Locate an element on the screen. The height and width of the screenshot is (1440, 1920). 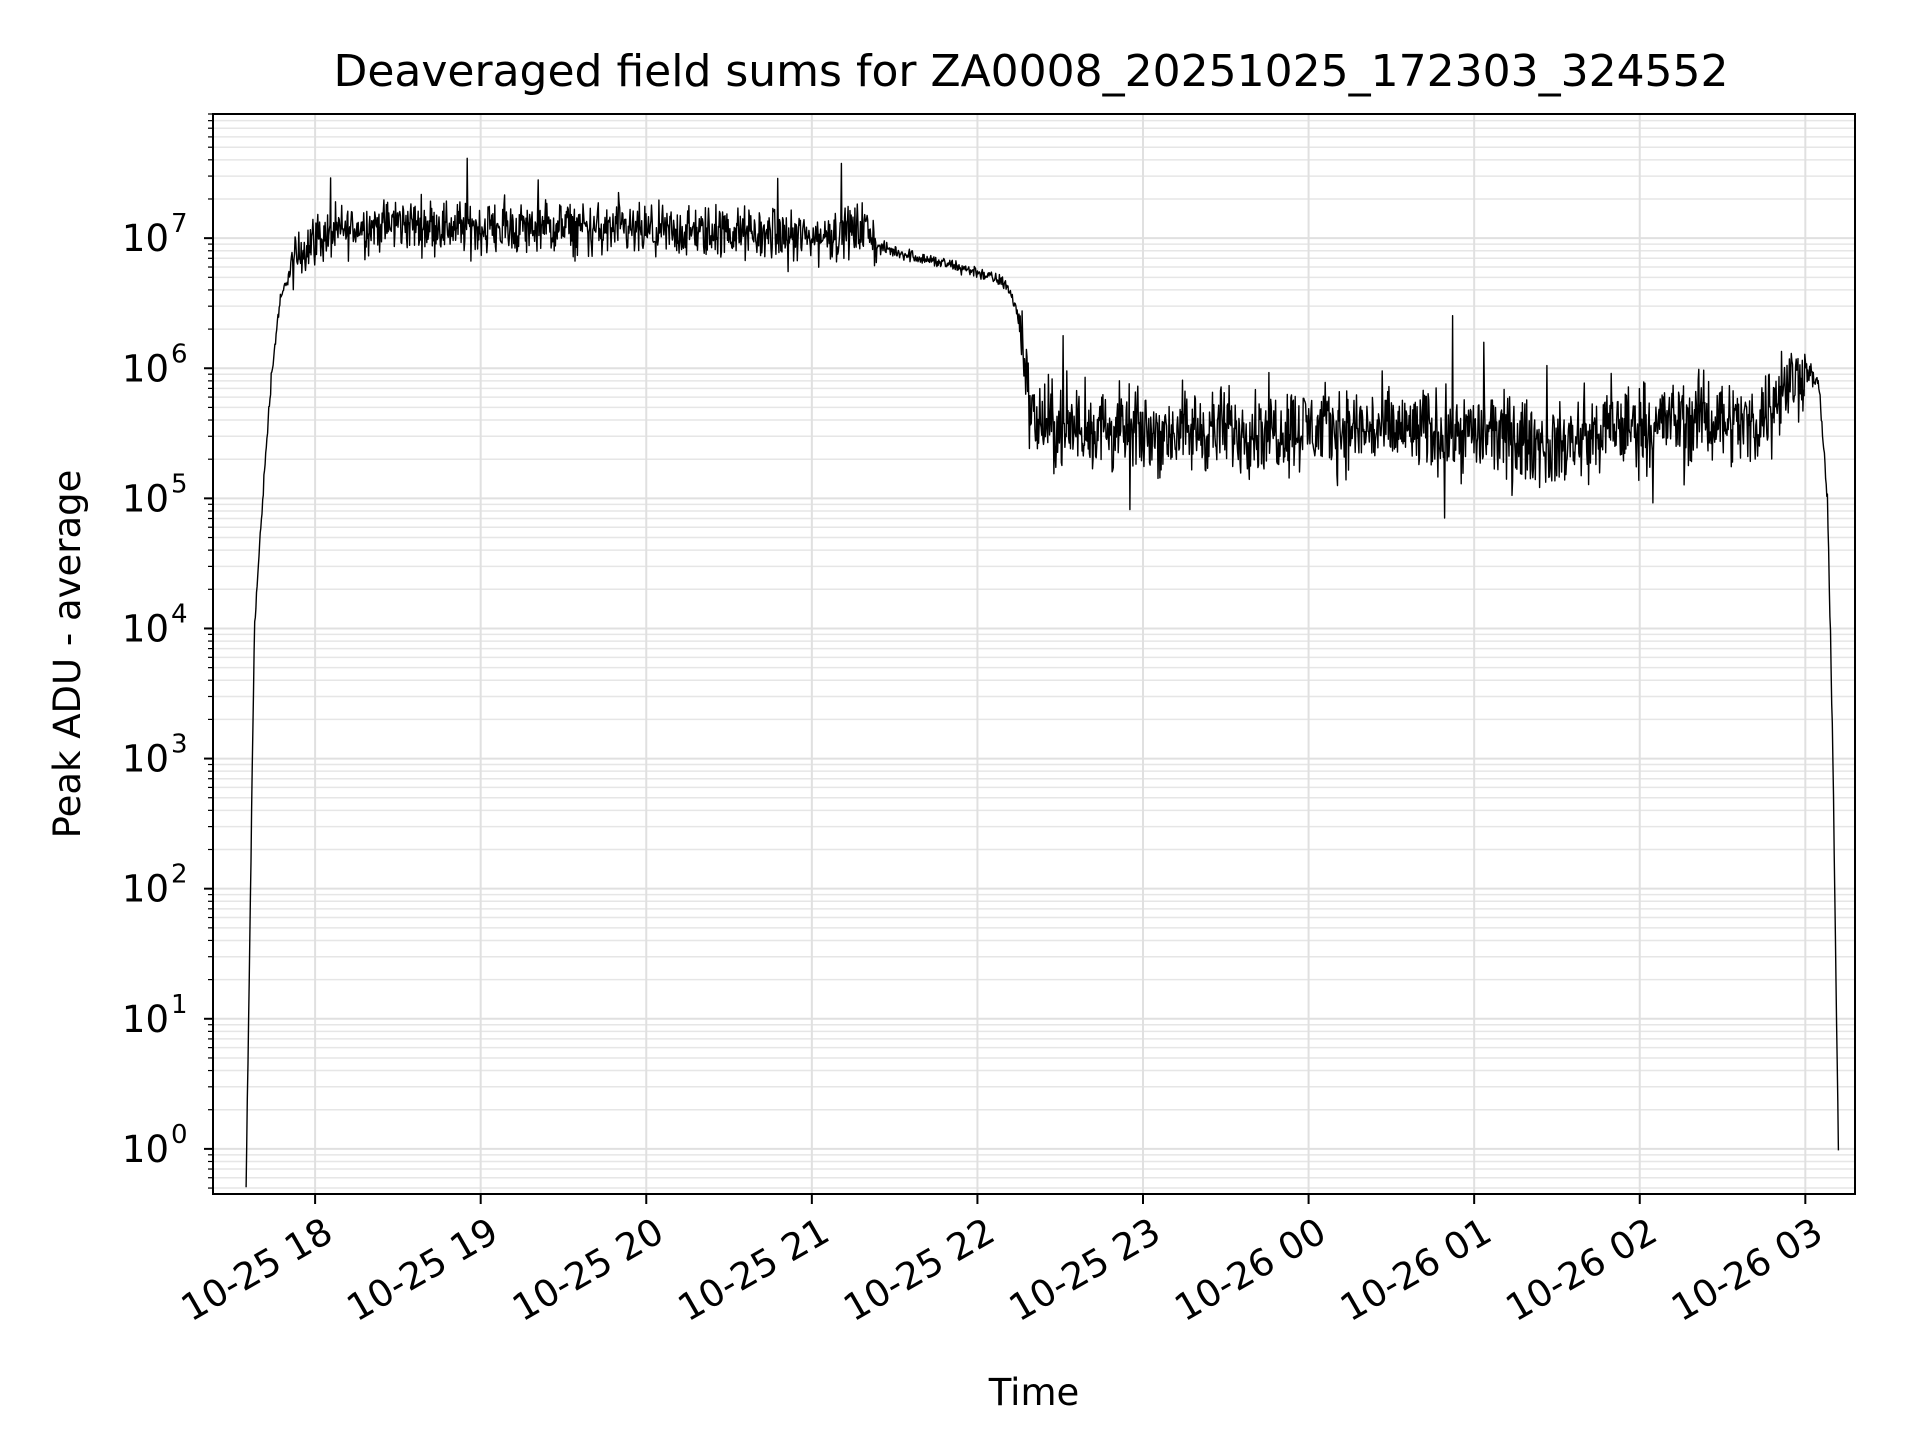
y-tick-label-exponent: 3 is located at coordinates (179, 745).